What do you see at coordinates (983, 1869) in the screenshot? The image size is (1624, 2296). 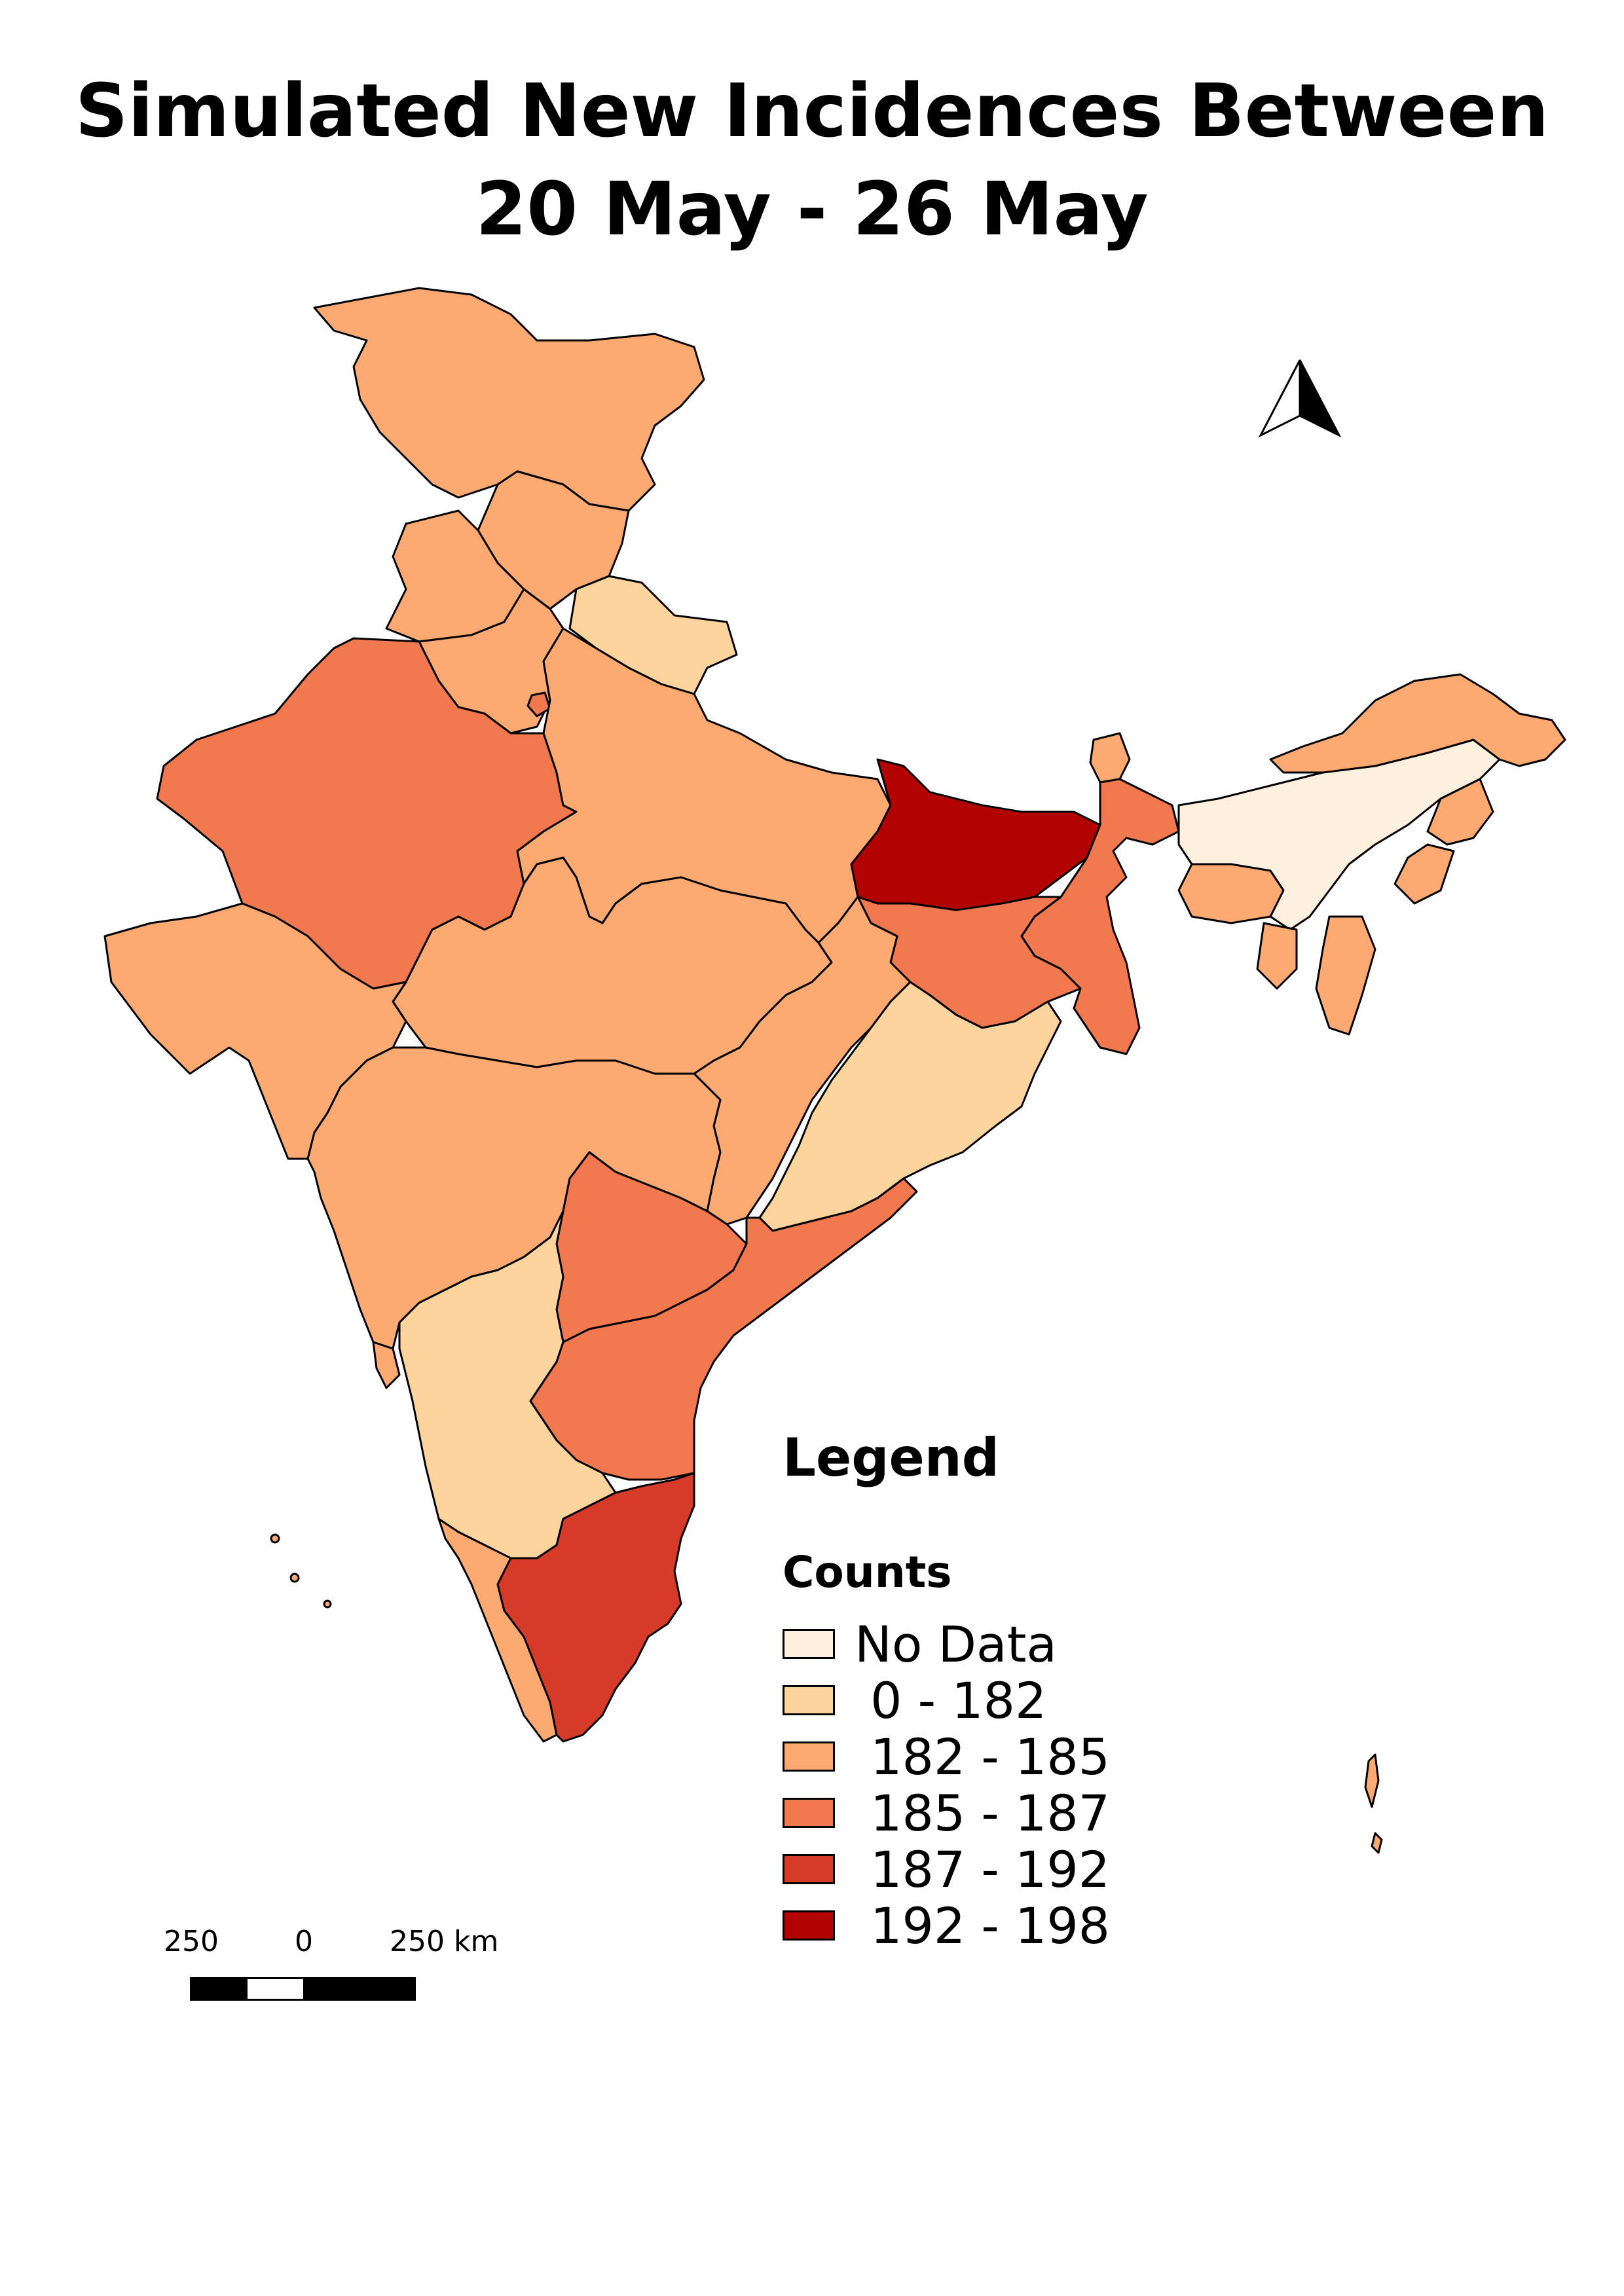 I see `legend-label: 187 - 192` at bounding box center [983, 1869].